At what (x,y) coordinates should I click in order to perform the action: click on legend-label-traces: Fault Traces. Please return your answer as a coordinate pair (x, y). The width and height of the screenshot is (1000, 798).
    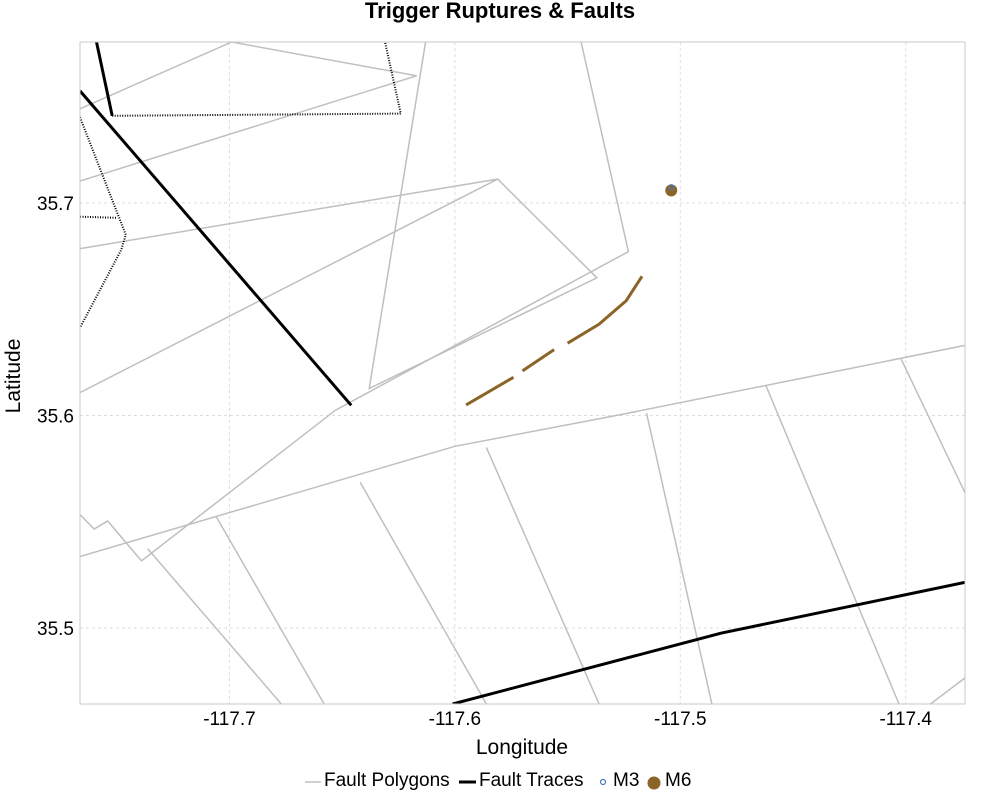
    Looking at the image, I should click on (531, 780).